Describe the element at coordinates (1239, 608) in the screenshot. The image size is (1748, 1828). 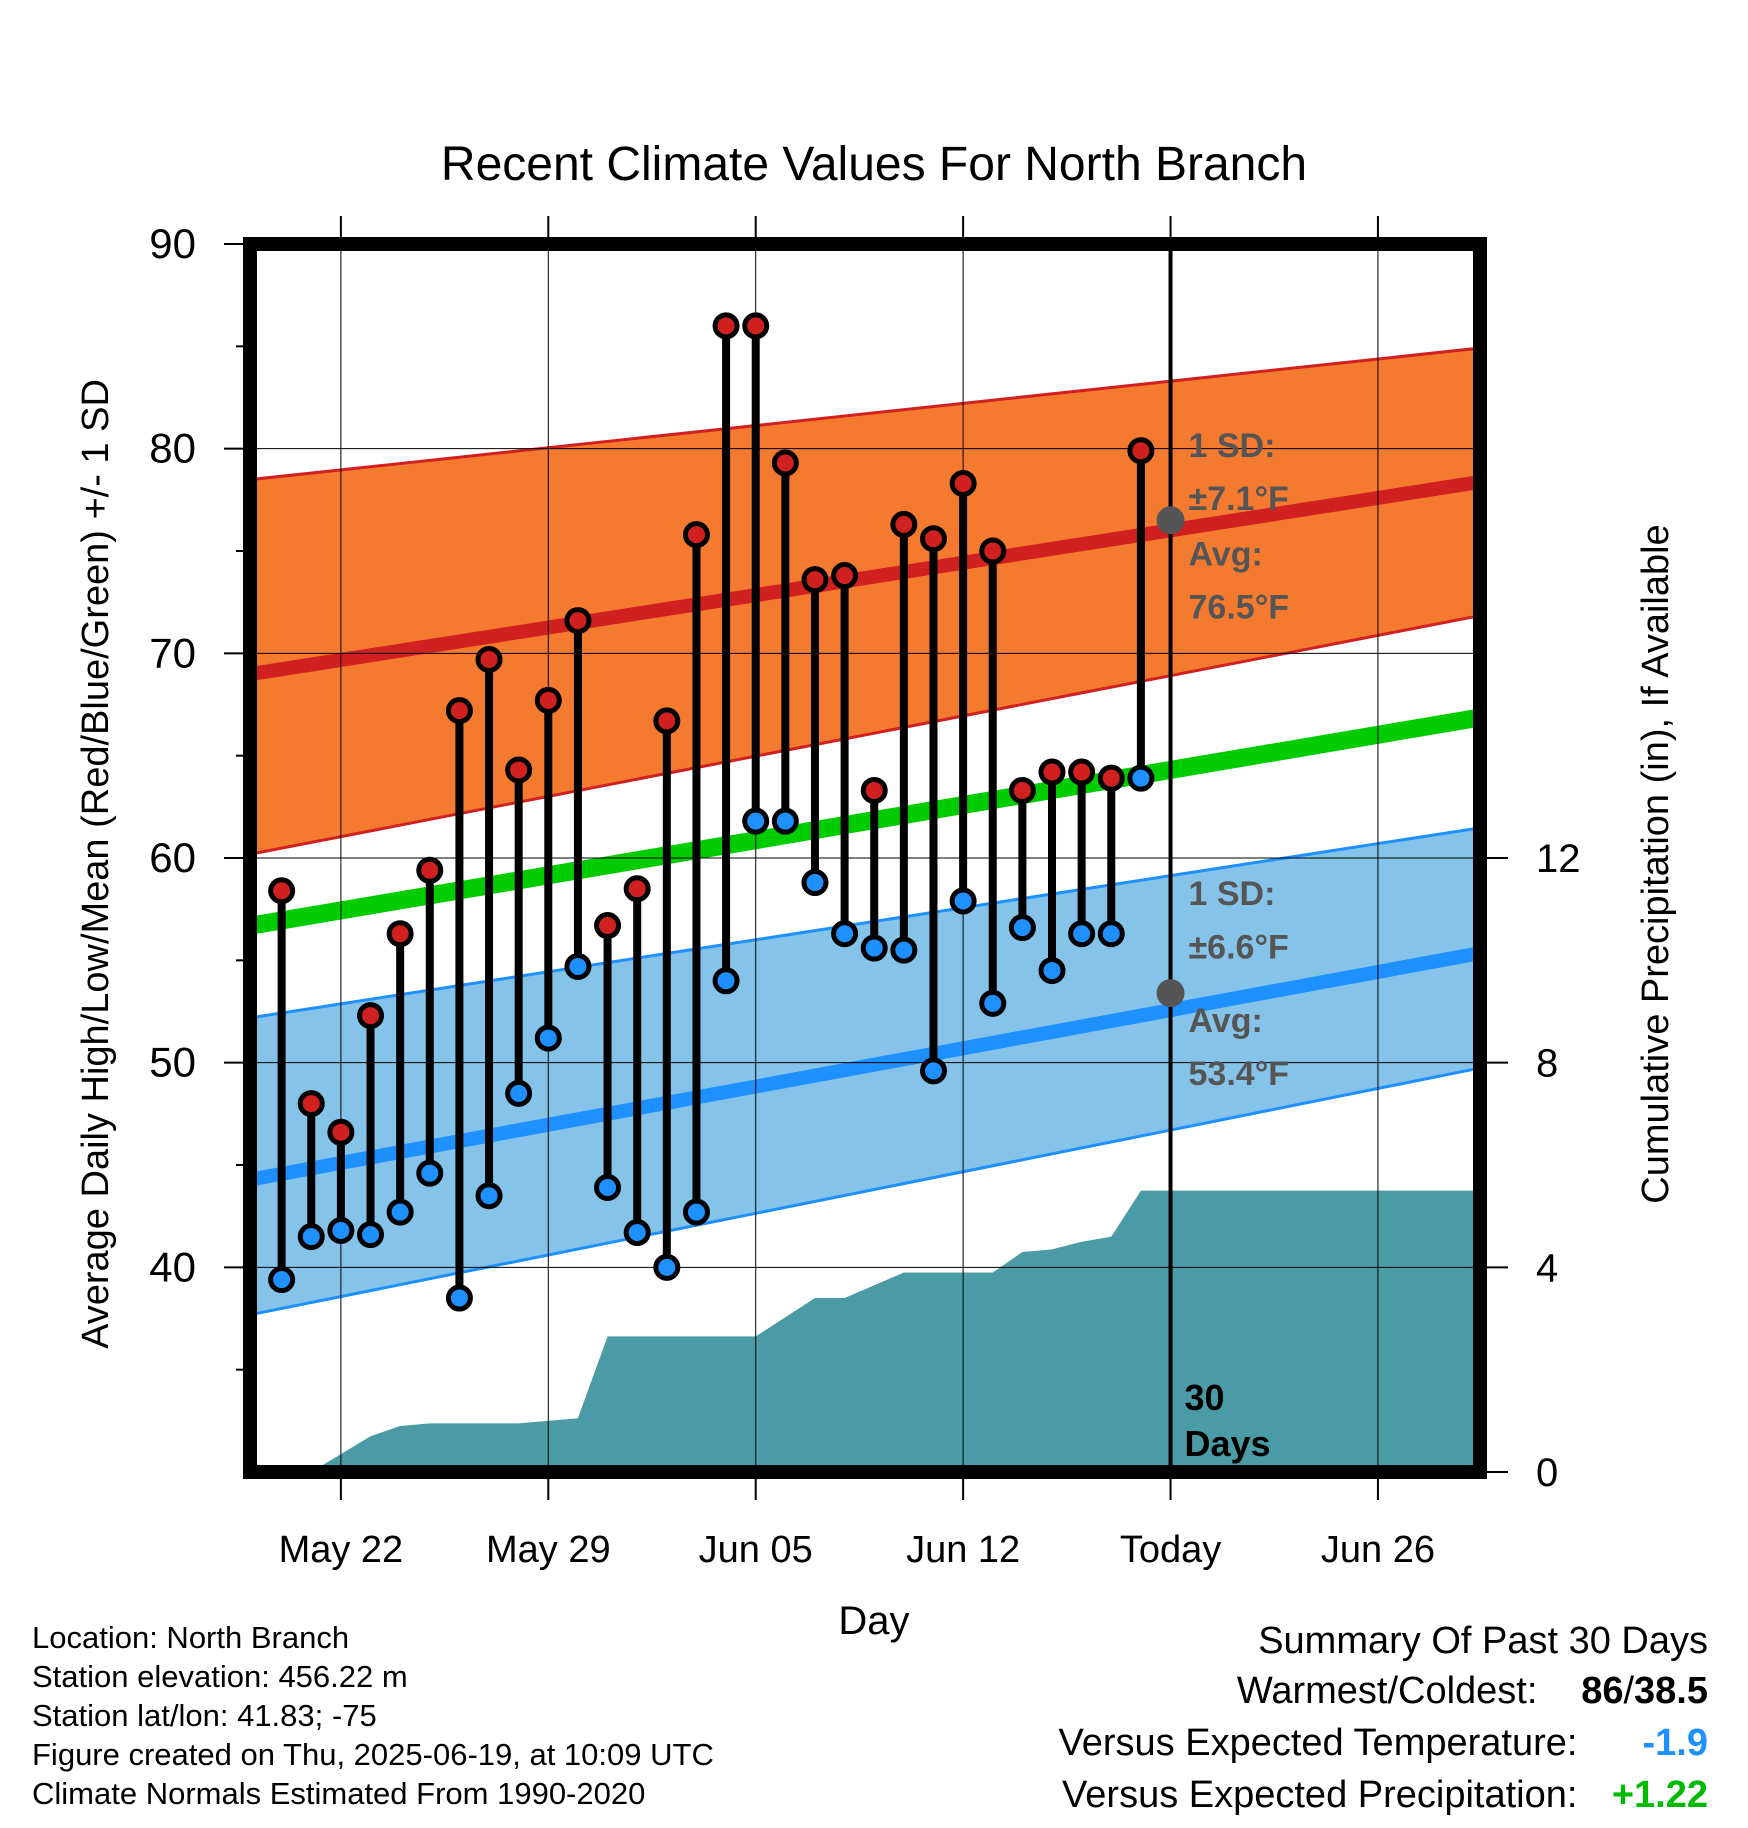
I see `high-avg-value: 76.5°F` at that location.